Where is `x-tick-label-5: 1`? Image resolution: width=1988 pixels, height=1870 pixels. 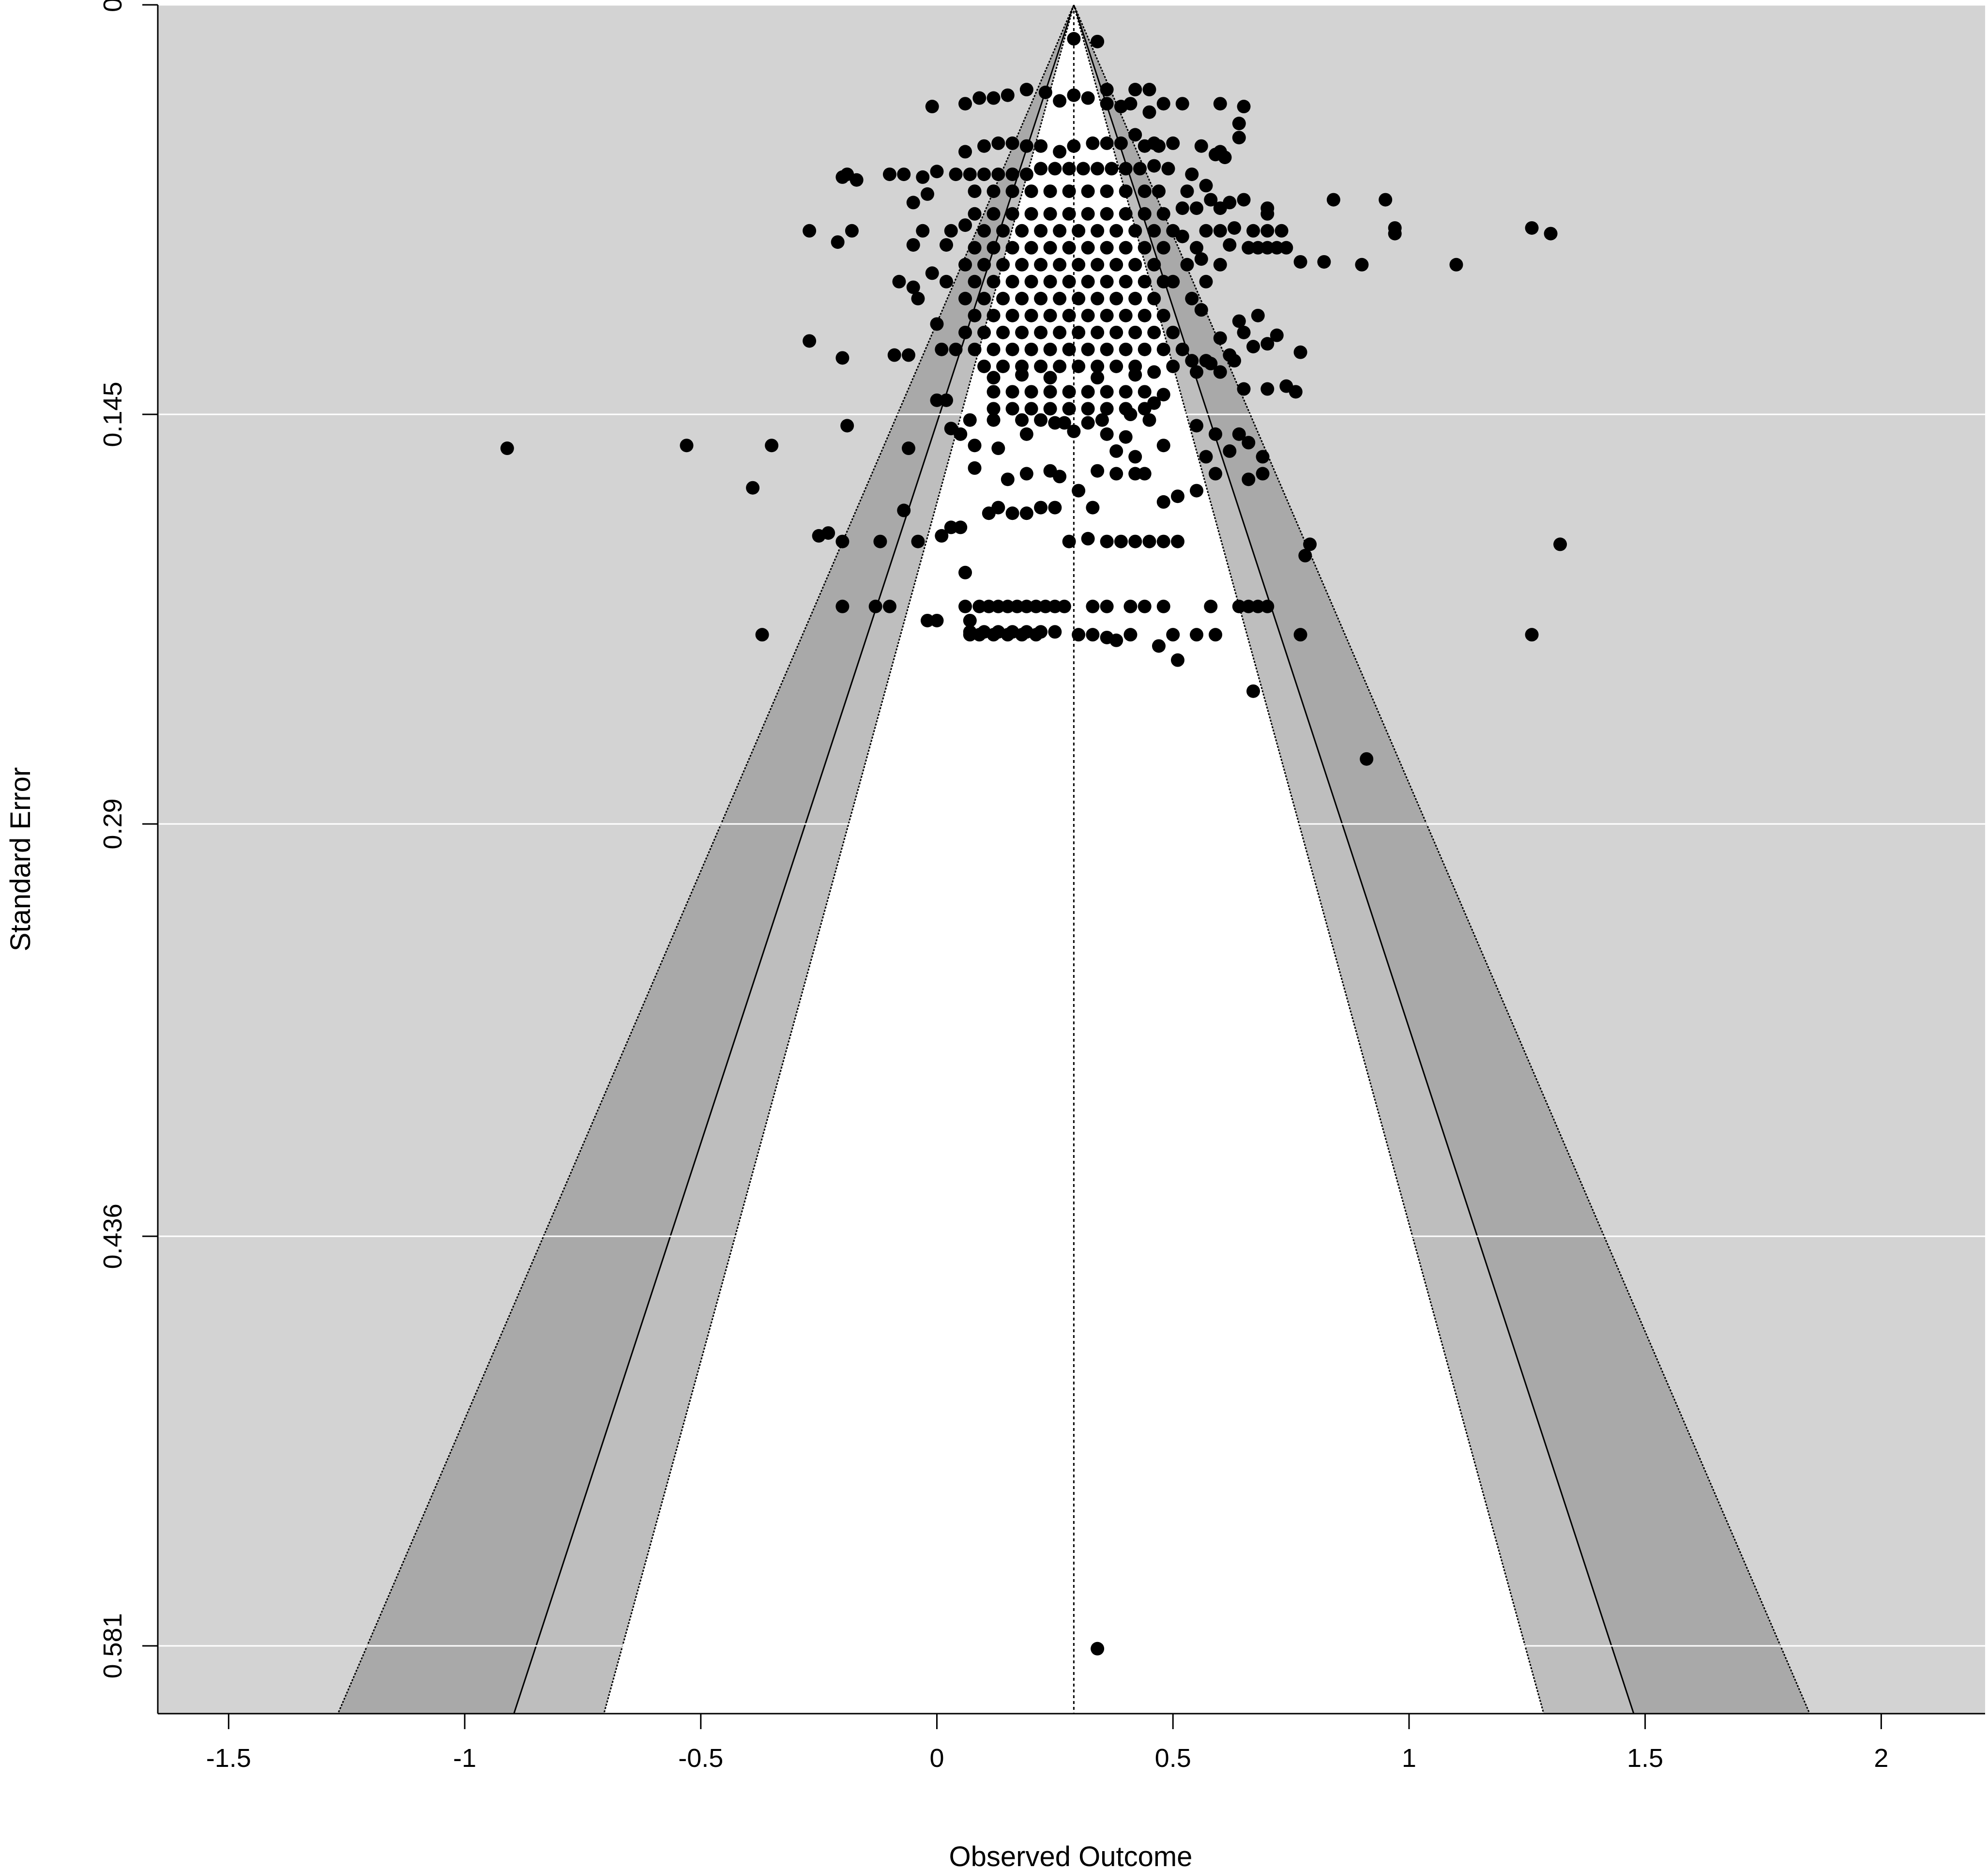 x-tick-label-5: 1 is located at coordinates (1409, 1758).